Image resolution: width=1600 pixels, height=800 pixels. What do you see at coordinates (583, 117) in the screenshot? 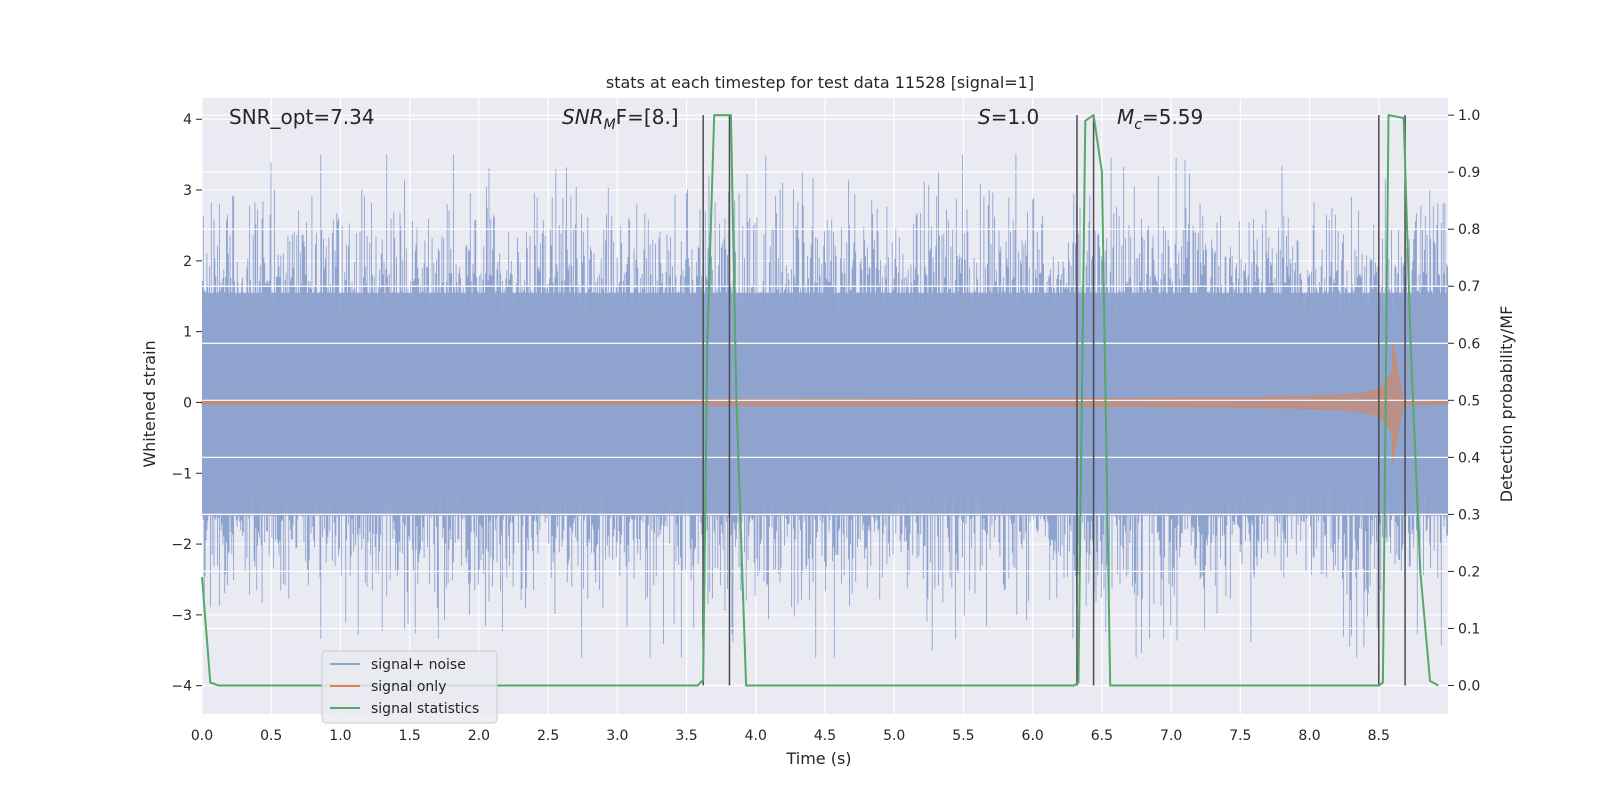
I see `annotation-snr-mf-base: SNR` at bounding box center [583, 117].